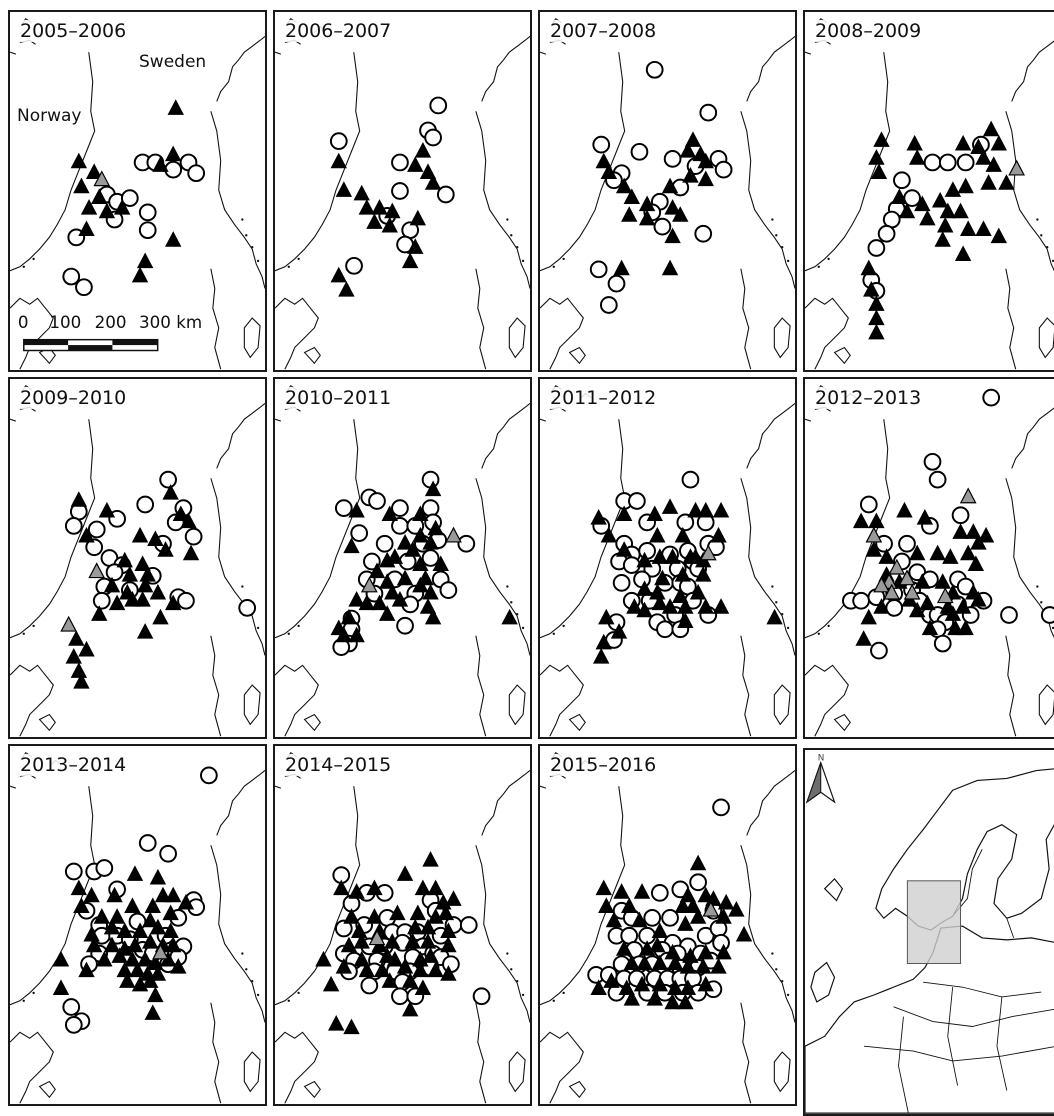  I want to click on panel-year-label: 2010–2011, so click(338, 398).